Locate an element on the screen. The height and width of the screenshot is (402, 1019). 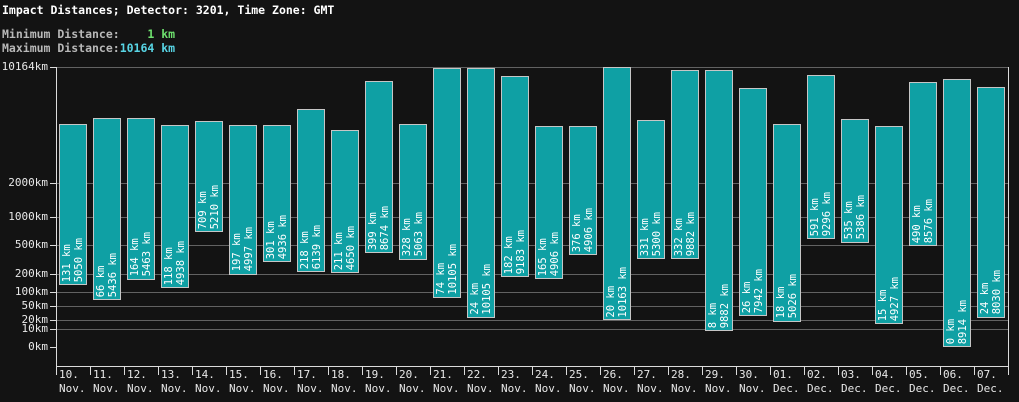
y-tick-1000km is located at coordinates (53, 218).